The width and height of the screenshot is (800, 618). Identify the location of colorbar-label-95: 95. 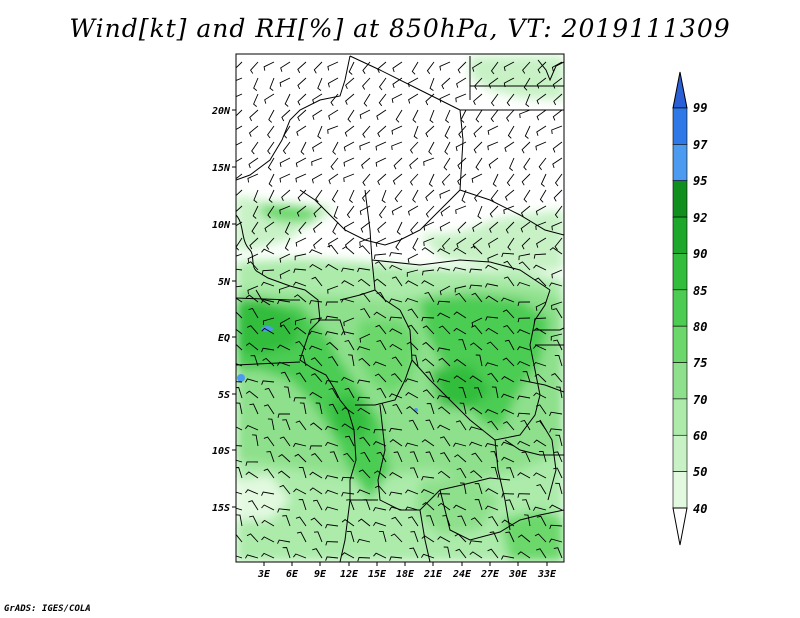
(700, 181).